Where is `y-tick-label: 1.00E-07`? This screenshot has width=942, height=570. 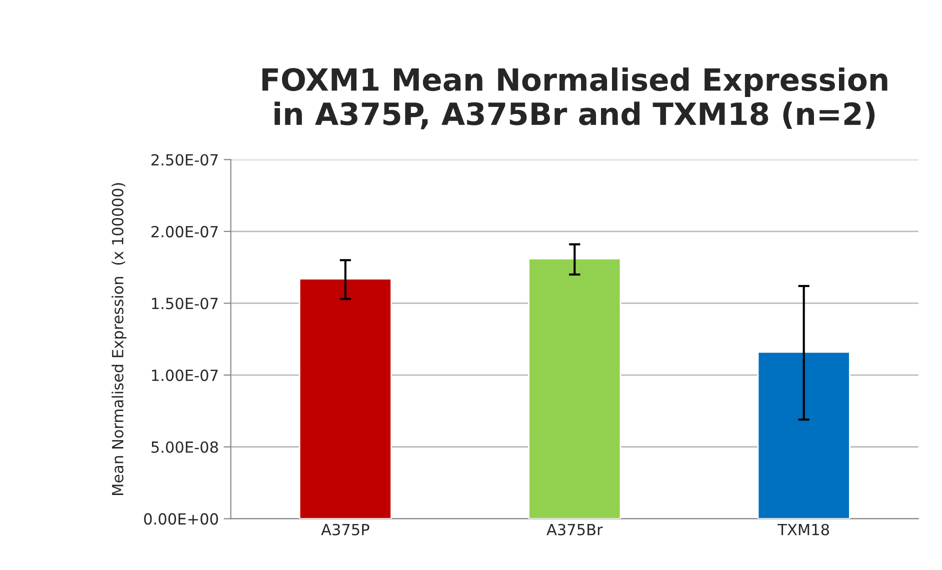 y-tick-label: 1.00E-07 is located at coordinates (185, 376).